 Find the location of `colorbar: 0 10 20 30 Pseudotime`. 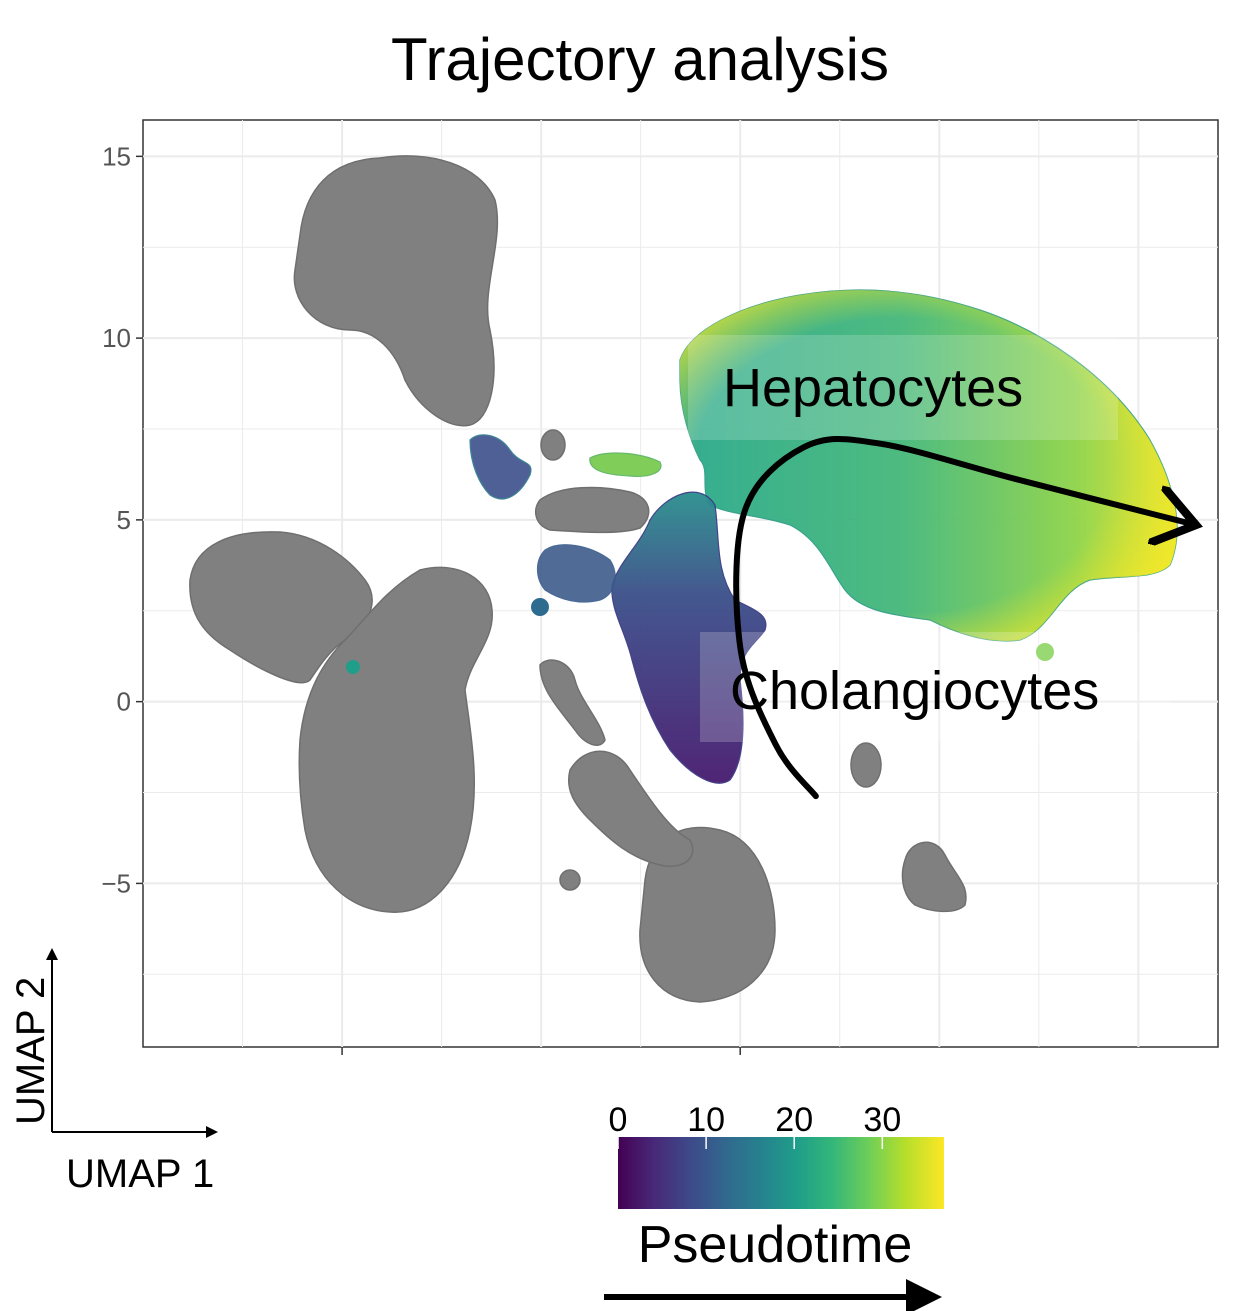

colorbar: 0 10 20 30 Pseudotime is located at coordinates (774, 1206).